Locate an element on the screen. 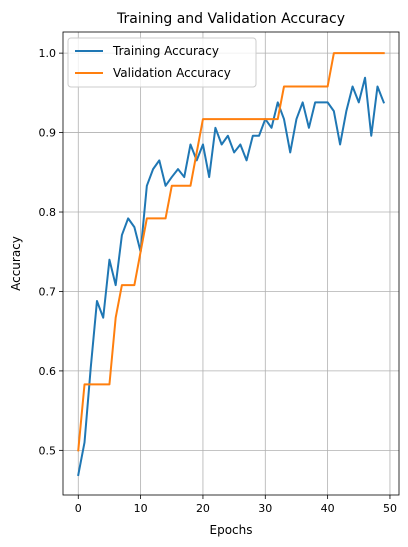  legend-label-validation: Validation Accuracy is located at coordinates (172, 73).